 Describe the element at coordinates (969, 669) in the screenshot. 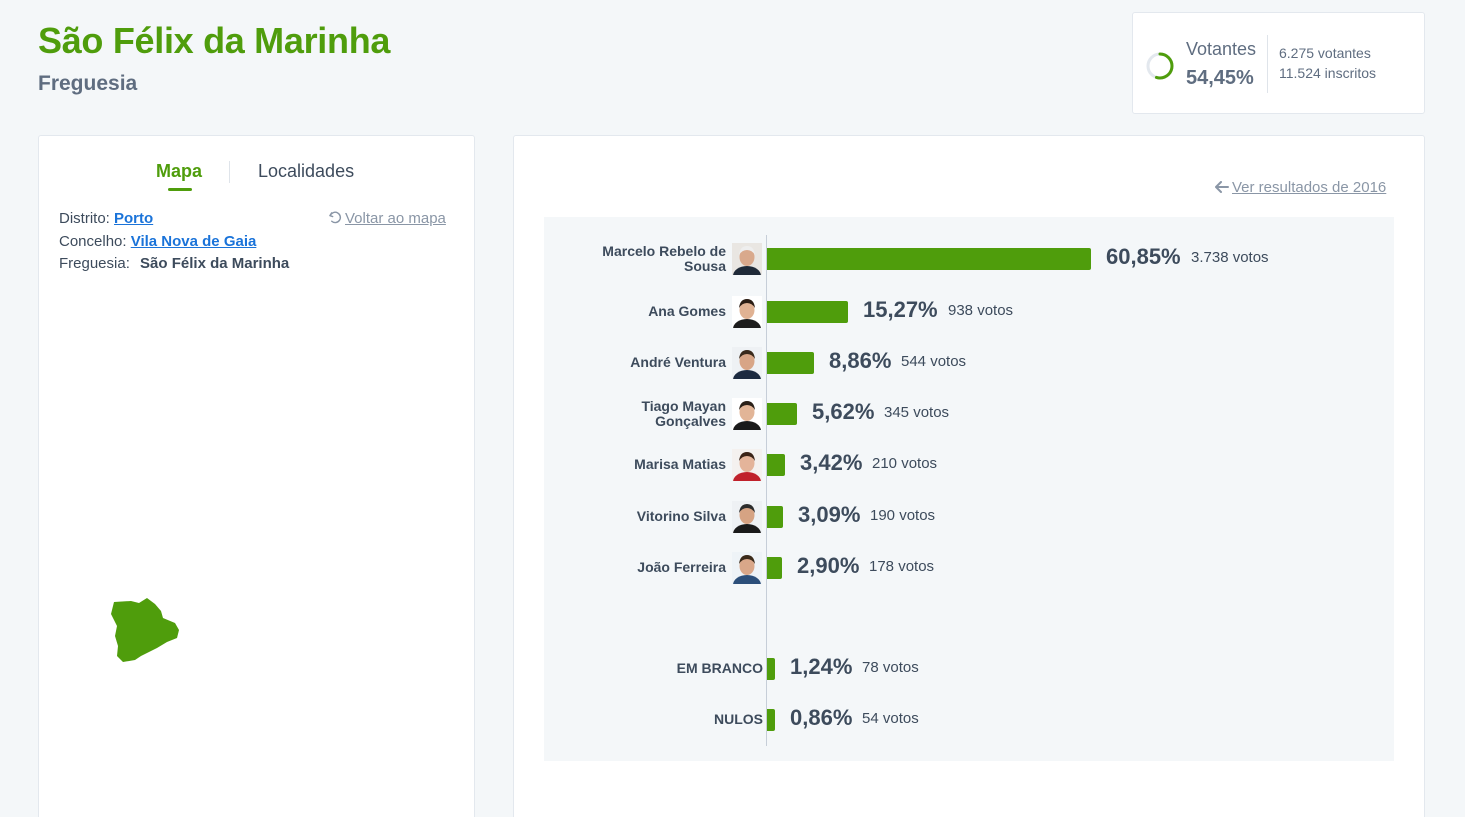

I see `result-row-em-branco: EM BRANCO 1,24% 78 votos` at that location.